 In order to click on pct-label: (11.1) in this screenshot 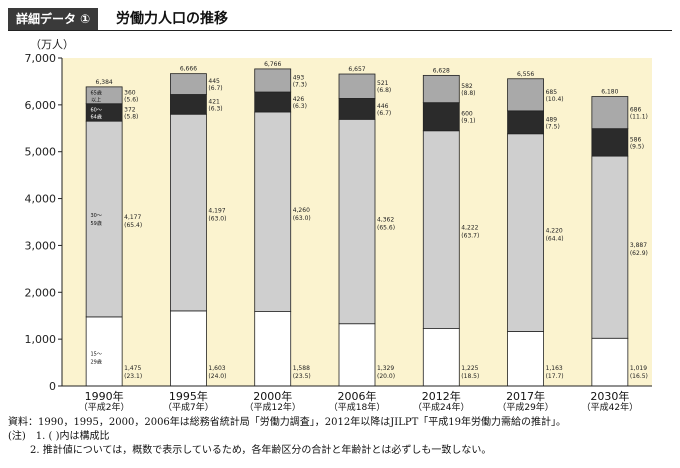, I will do `click(639, 117)`.